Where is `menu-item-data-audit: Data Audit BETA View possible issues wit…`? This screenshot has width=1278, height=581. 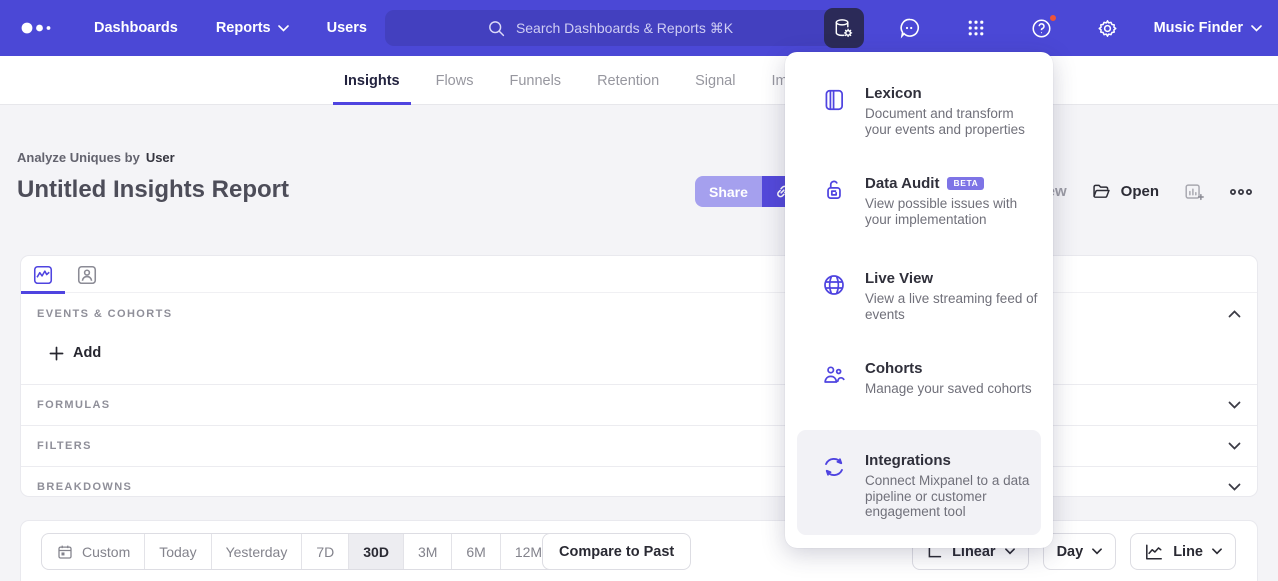
menu-item-data-audit: Data Audit BETA View possible issues wit… is located at coordinates (919, 201).